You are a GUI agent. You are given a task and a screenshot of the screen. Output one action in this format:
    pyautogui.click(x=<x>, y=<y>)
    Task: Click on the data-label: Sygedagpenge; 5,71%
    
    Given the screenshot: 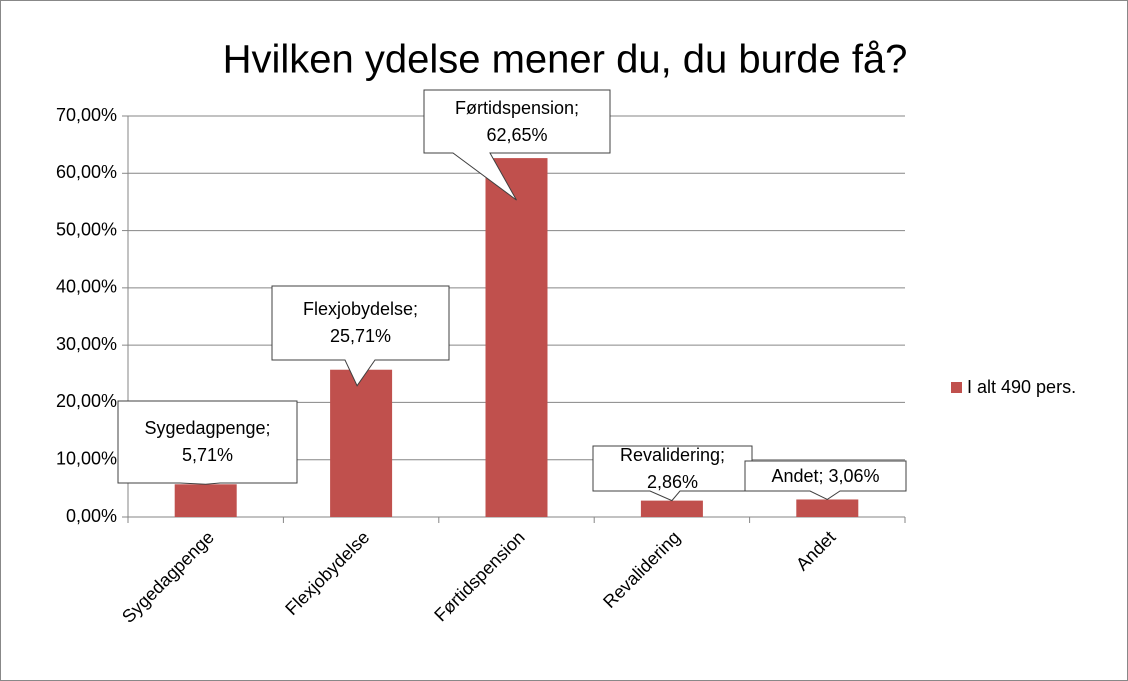 What is the action you would take?
    pyautogui.click(x=207, y=441)
    